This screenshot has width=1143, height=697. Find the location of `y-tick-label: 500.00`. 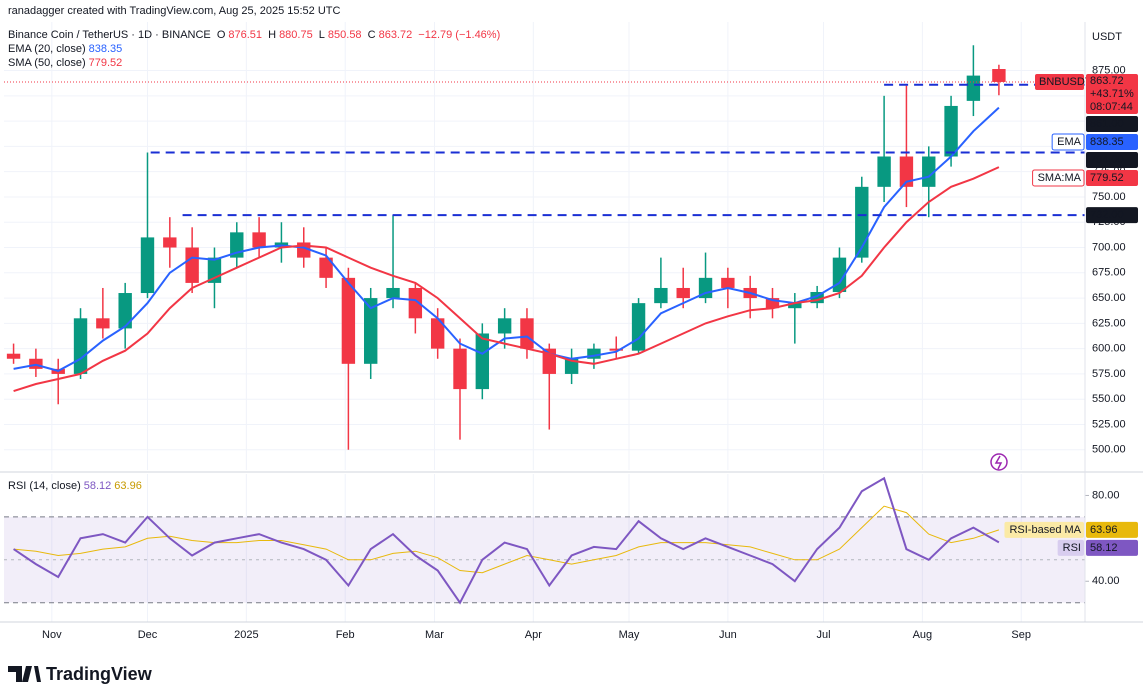

y-tick-label: 500.00 is located at coordinates (1109, 450).